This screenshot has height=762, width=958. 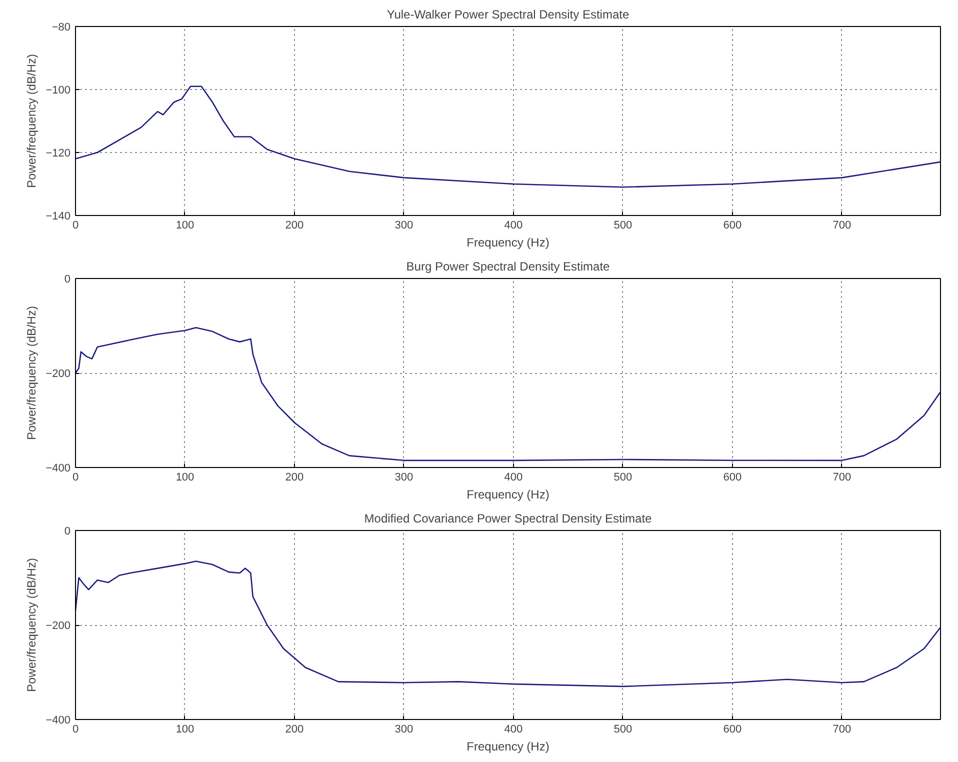 What do you see at coordinates (508, 15) in the screenshot?
I see `chart-title: Yule-Walker Power Spectral Density Estimate` at bounding box center [508, 15].